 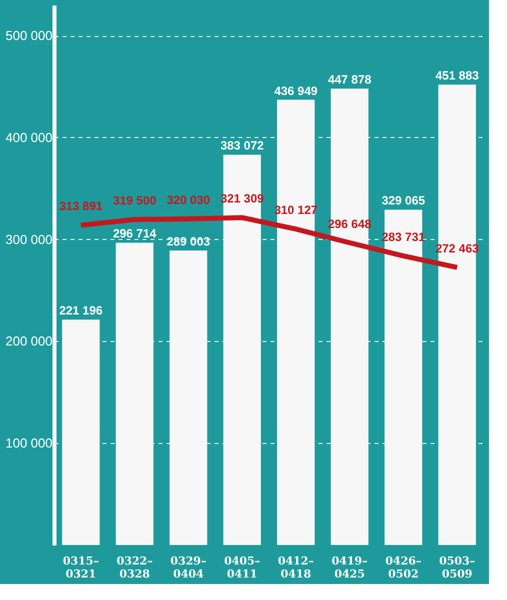 What do you see at coordinates (134, 200) in the screenshot?
I see `data-label: 319 500` at bounding box center [134, 200].